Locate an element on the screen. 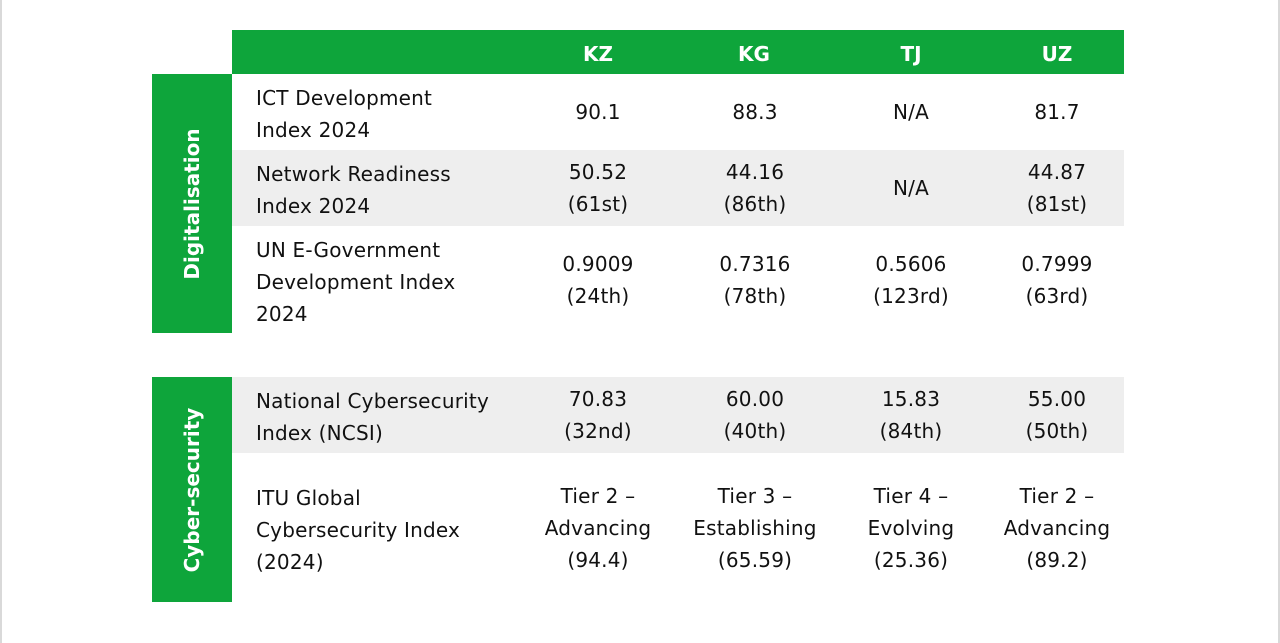 This screenshot has height=643, width=1280. cell-tj: 0.5606 (123rd) is located at coordinates (911, 279).